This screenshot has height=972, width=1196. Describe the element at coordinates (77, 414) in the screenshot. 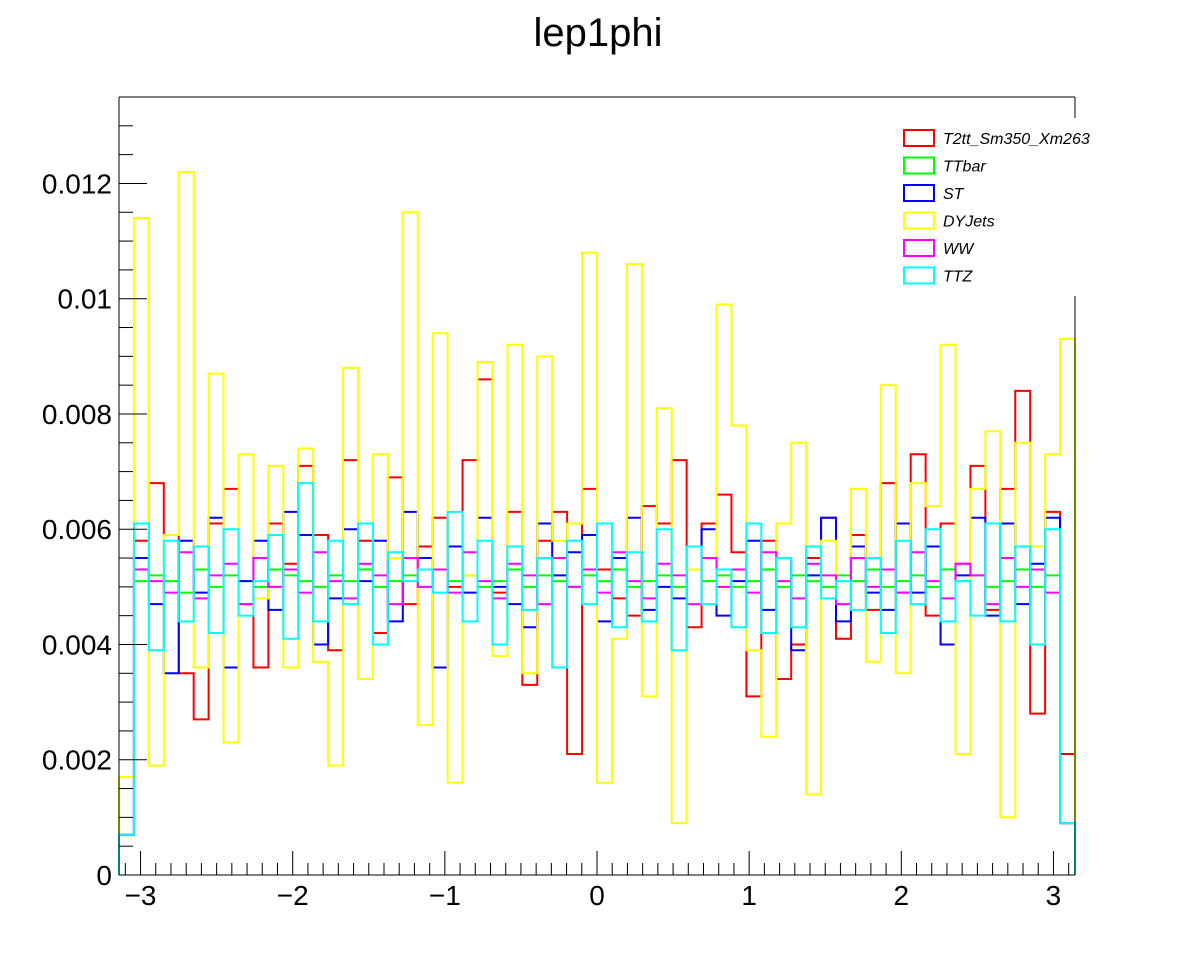

I see `y-tick-label: 0.008` at that location.